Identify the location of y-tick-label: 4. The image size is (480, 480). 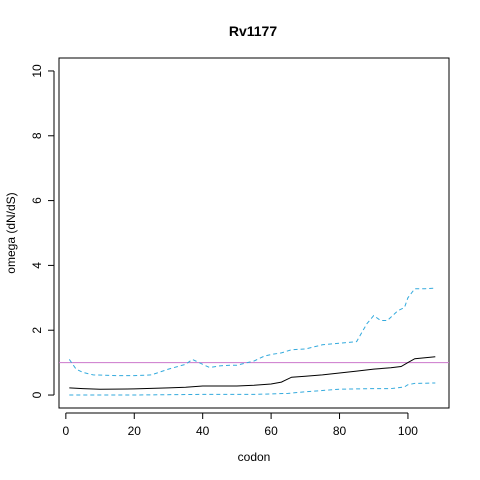
(37, 265).